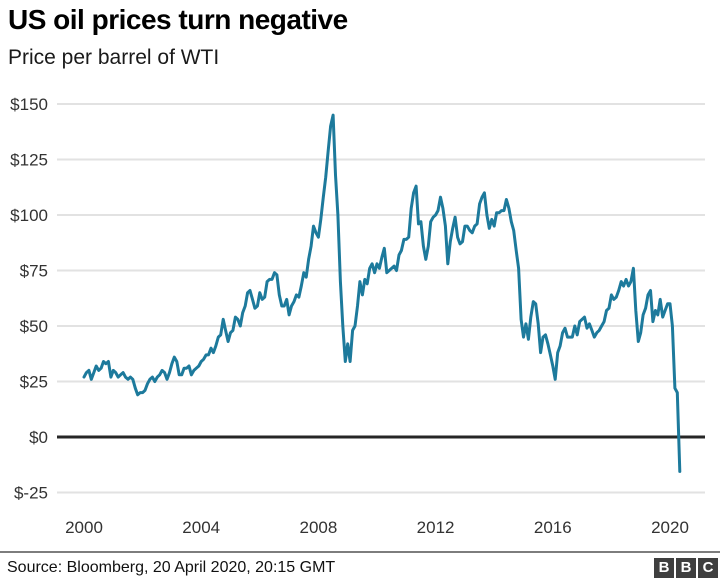 The image size is (720, 585). What do you see at coordinates (31, 493) in the screenshot?
I see `y-axis-tick-label: $-25` at bounding box center [31, 493].